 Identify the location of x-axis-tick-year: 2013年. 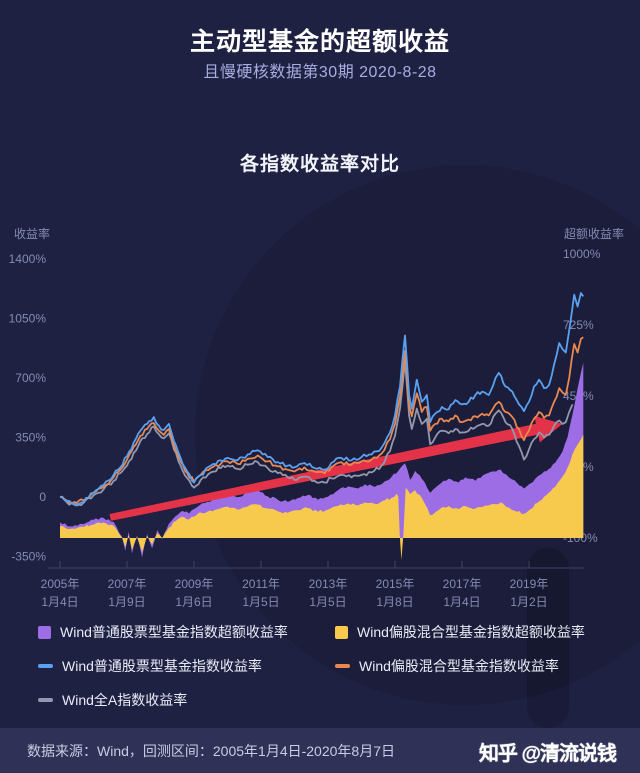
(328, 584).